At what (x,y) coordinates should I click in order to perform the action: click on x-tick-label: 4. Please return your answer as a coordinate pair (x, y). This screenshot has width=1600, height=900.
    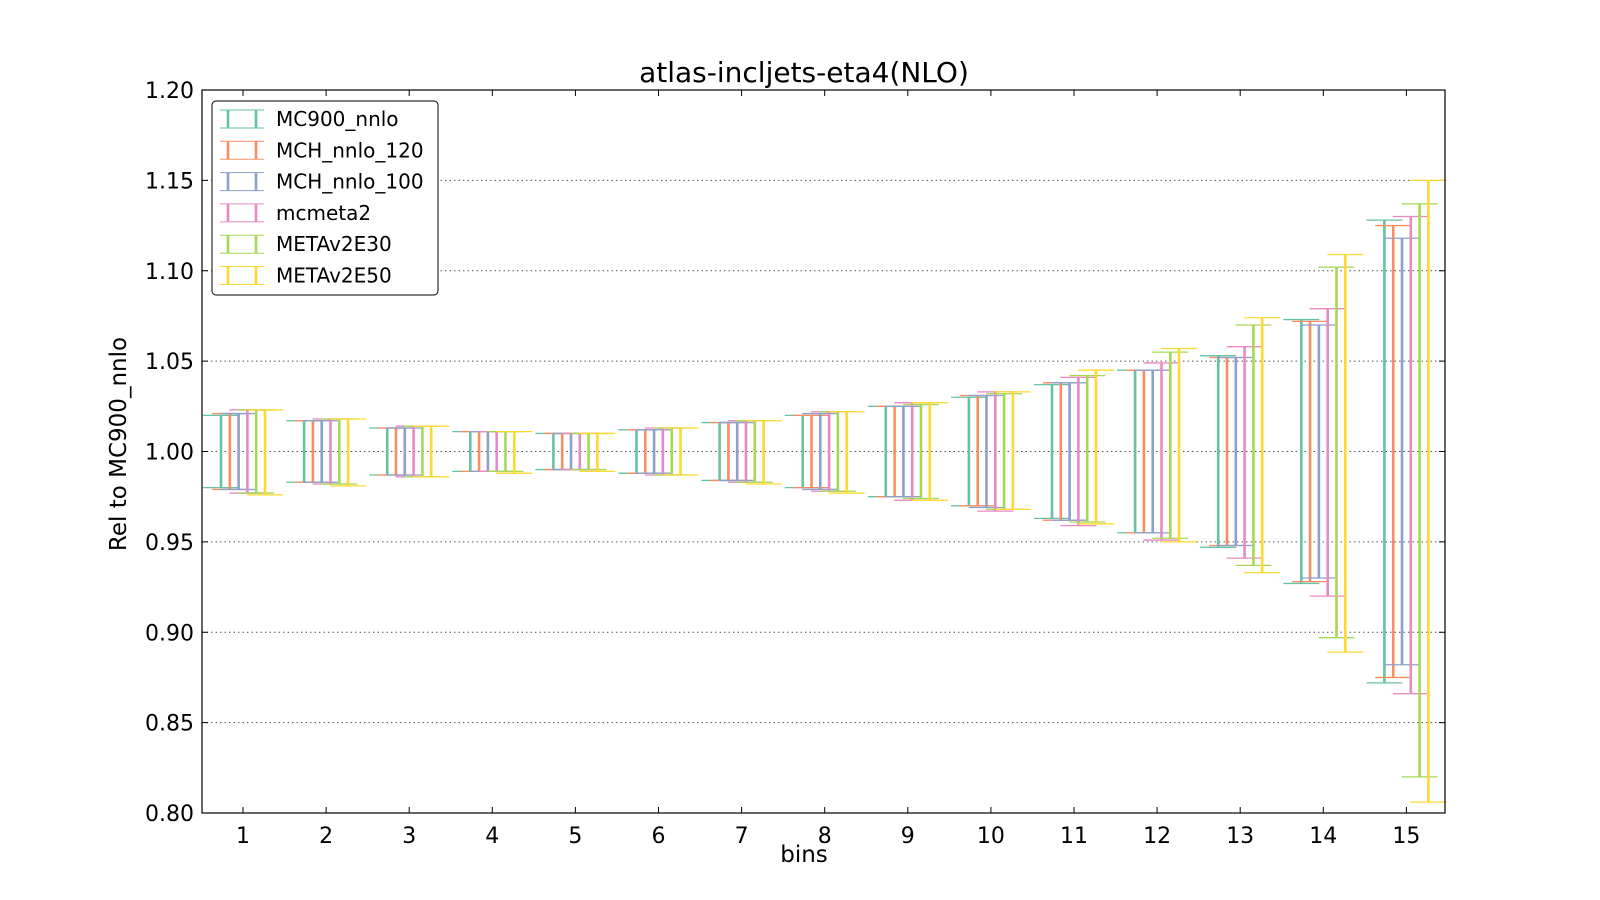
    Looking at the image, I should click on (492, 836).